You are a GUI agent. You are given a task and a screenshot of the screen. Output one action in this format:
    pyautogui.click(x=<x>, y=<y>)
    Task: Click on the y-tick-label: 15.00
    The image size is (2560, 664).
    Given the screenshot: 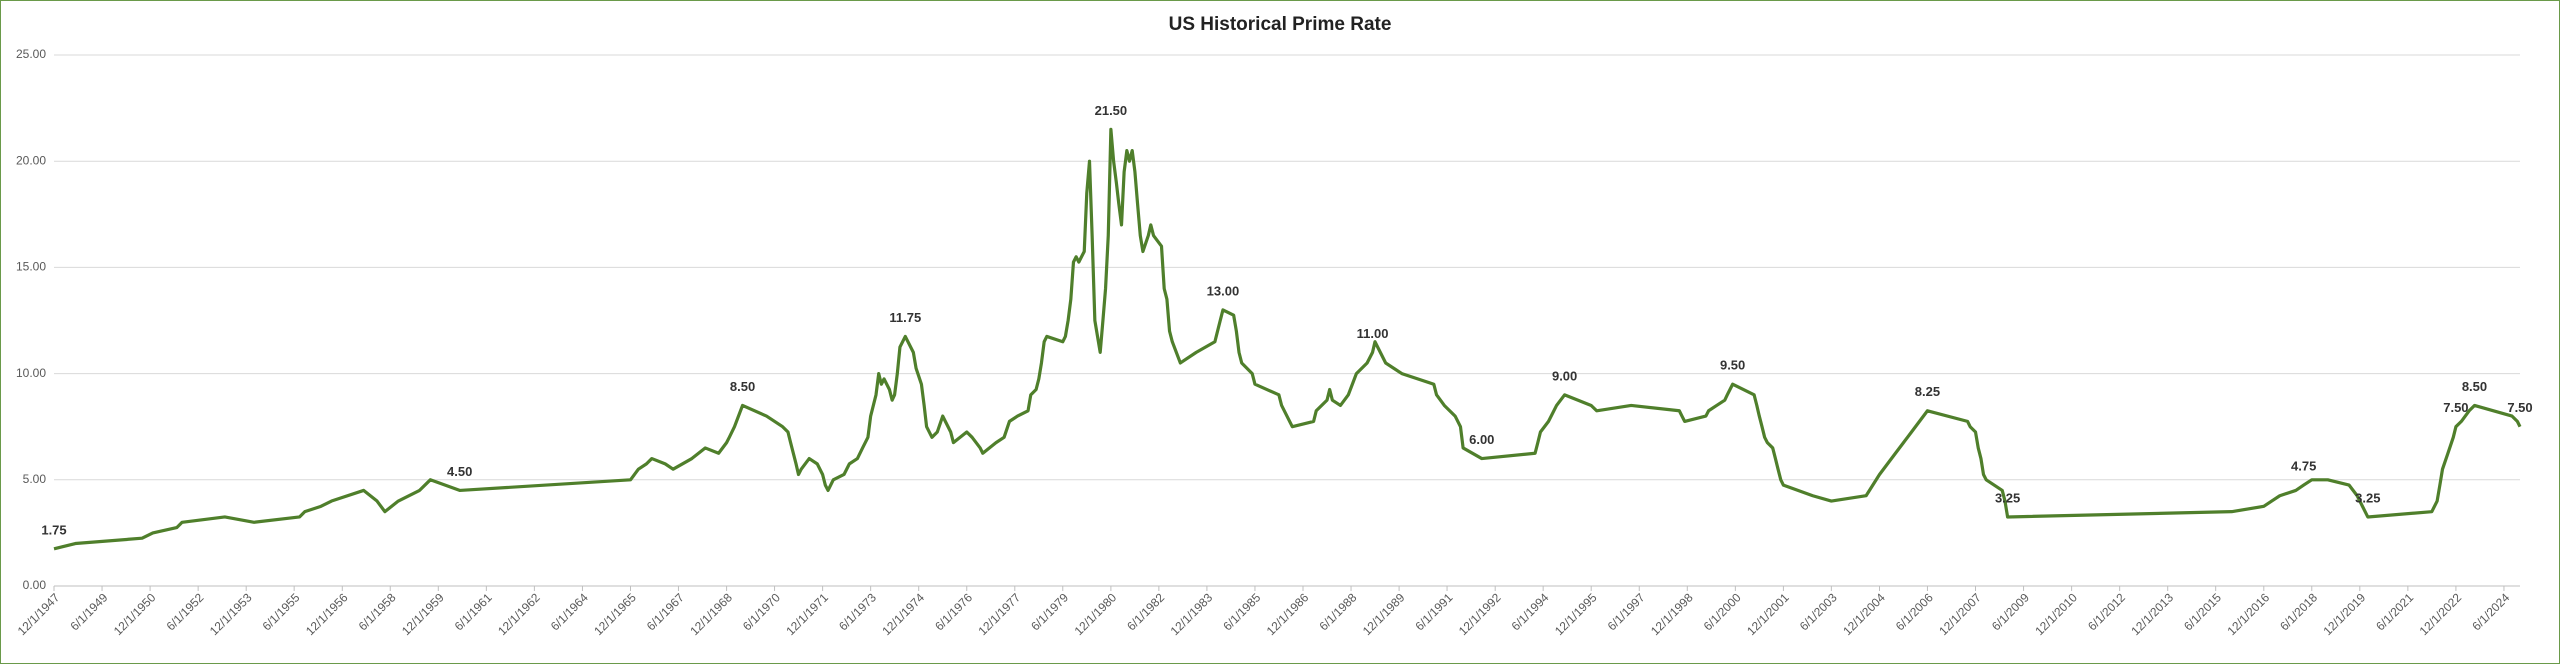 What is the action you would take?
    pyautogui.click(x=31, y=267)
    